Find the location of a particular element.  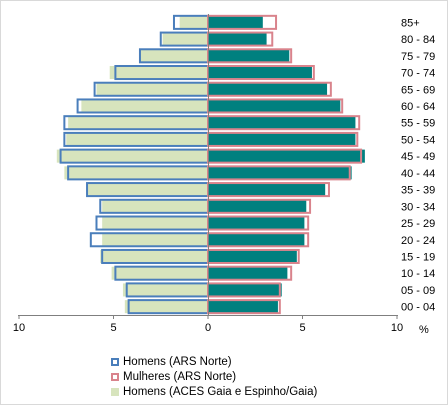

legend-entry: Homens (ACES Gaia e Espinho/Gaia) is located at coordinates (214, 391).